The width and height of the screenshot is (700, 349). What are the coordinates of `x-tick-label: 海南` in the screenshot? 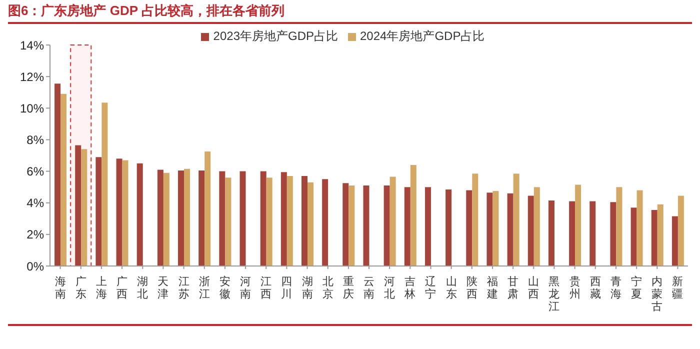 It's located at (60, 287).